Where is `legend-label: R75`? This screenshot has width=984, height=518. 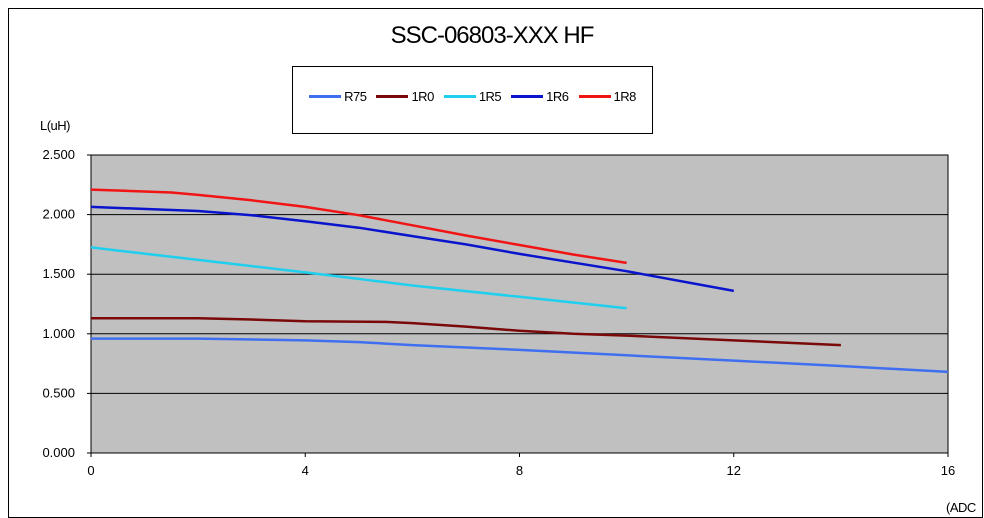
legend-label: R75 is located at coordinates (355, 96).